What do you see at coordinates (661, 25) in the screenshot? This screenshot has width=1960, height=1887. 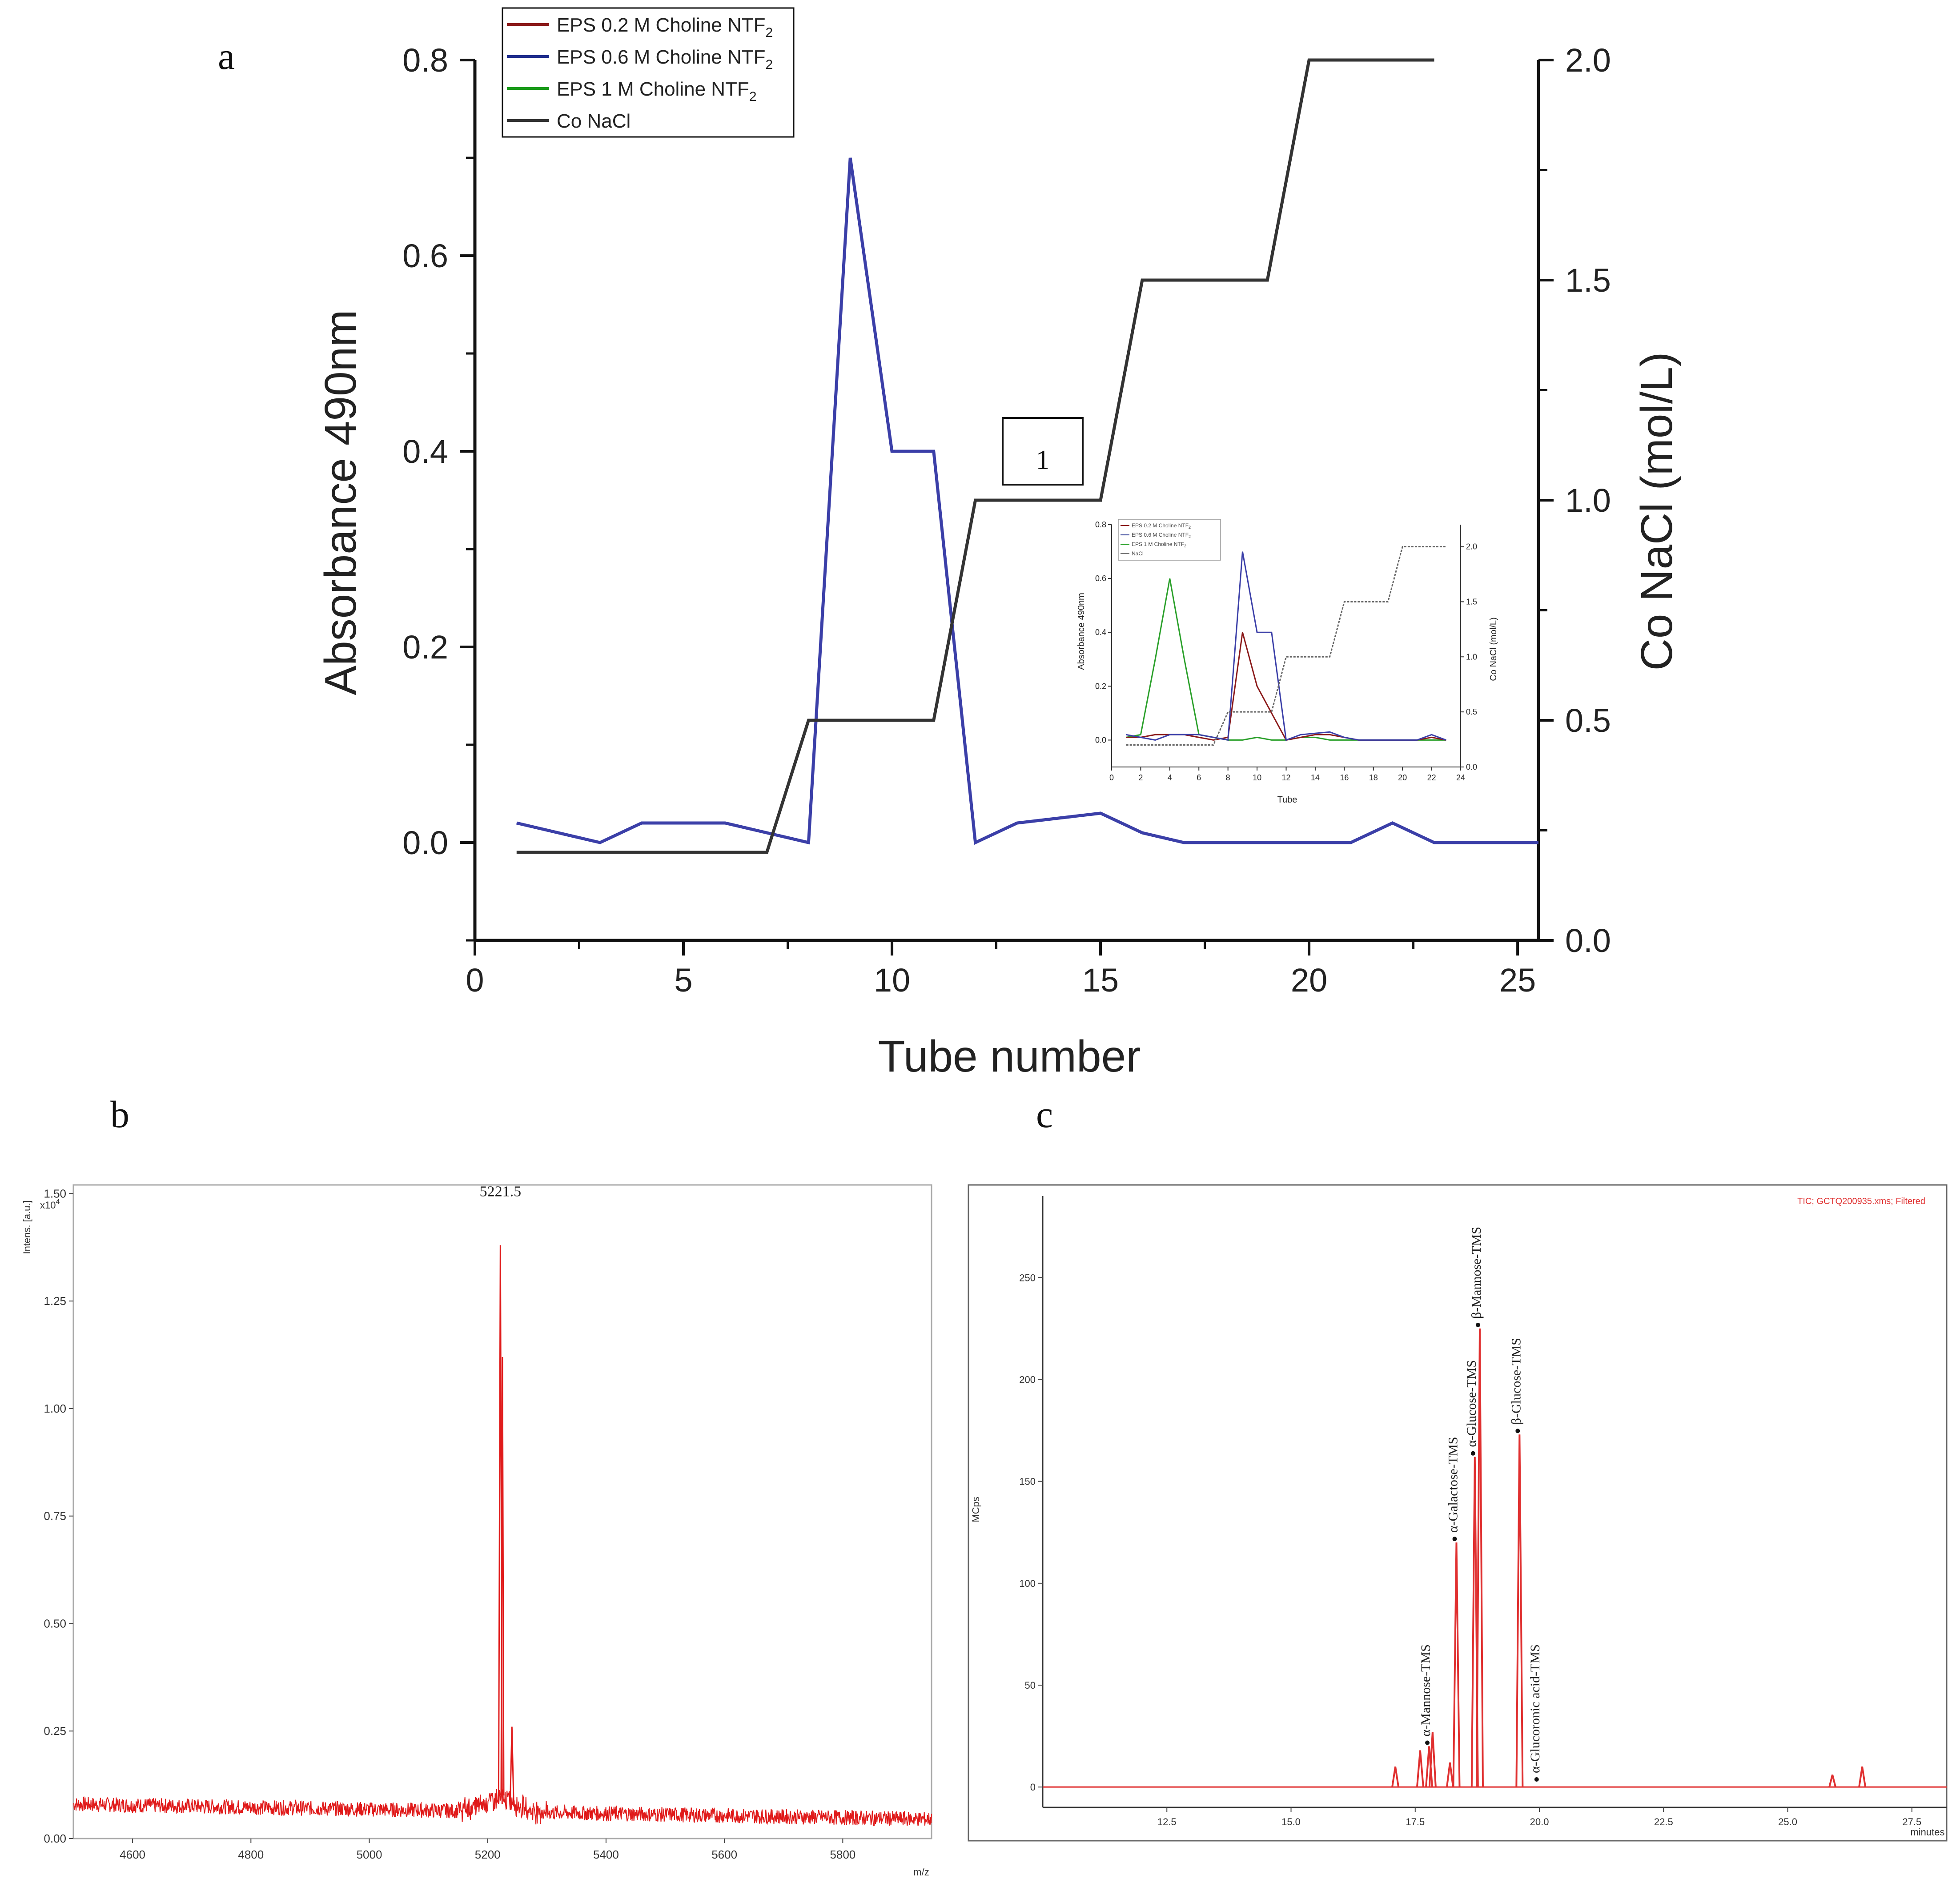 I see `a-legend-name: EPS 0.2 M Choline NTF` at bounding box center [661, 25].